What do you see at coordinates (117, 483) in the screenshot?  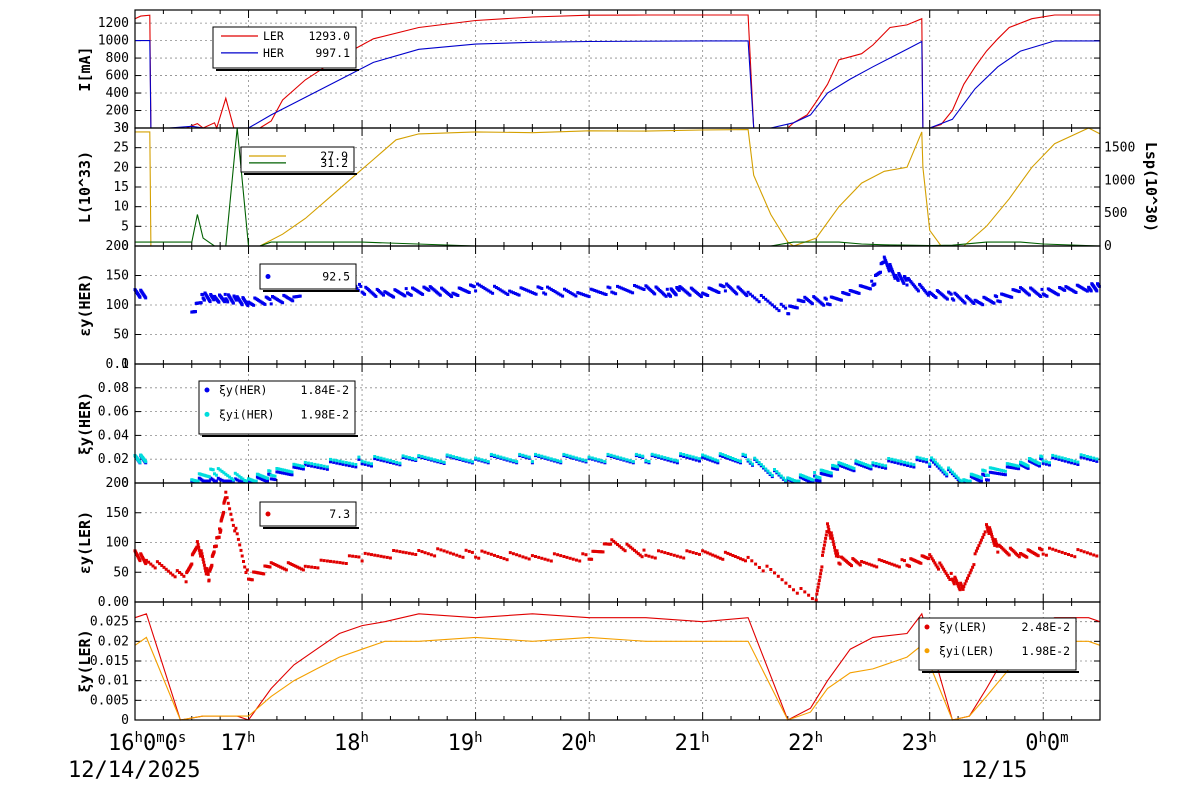 I see `y-tick-label: 200` at bounding box center [117, 483].